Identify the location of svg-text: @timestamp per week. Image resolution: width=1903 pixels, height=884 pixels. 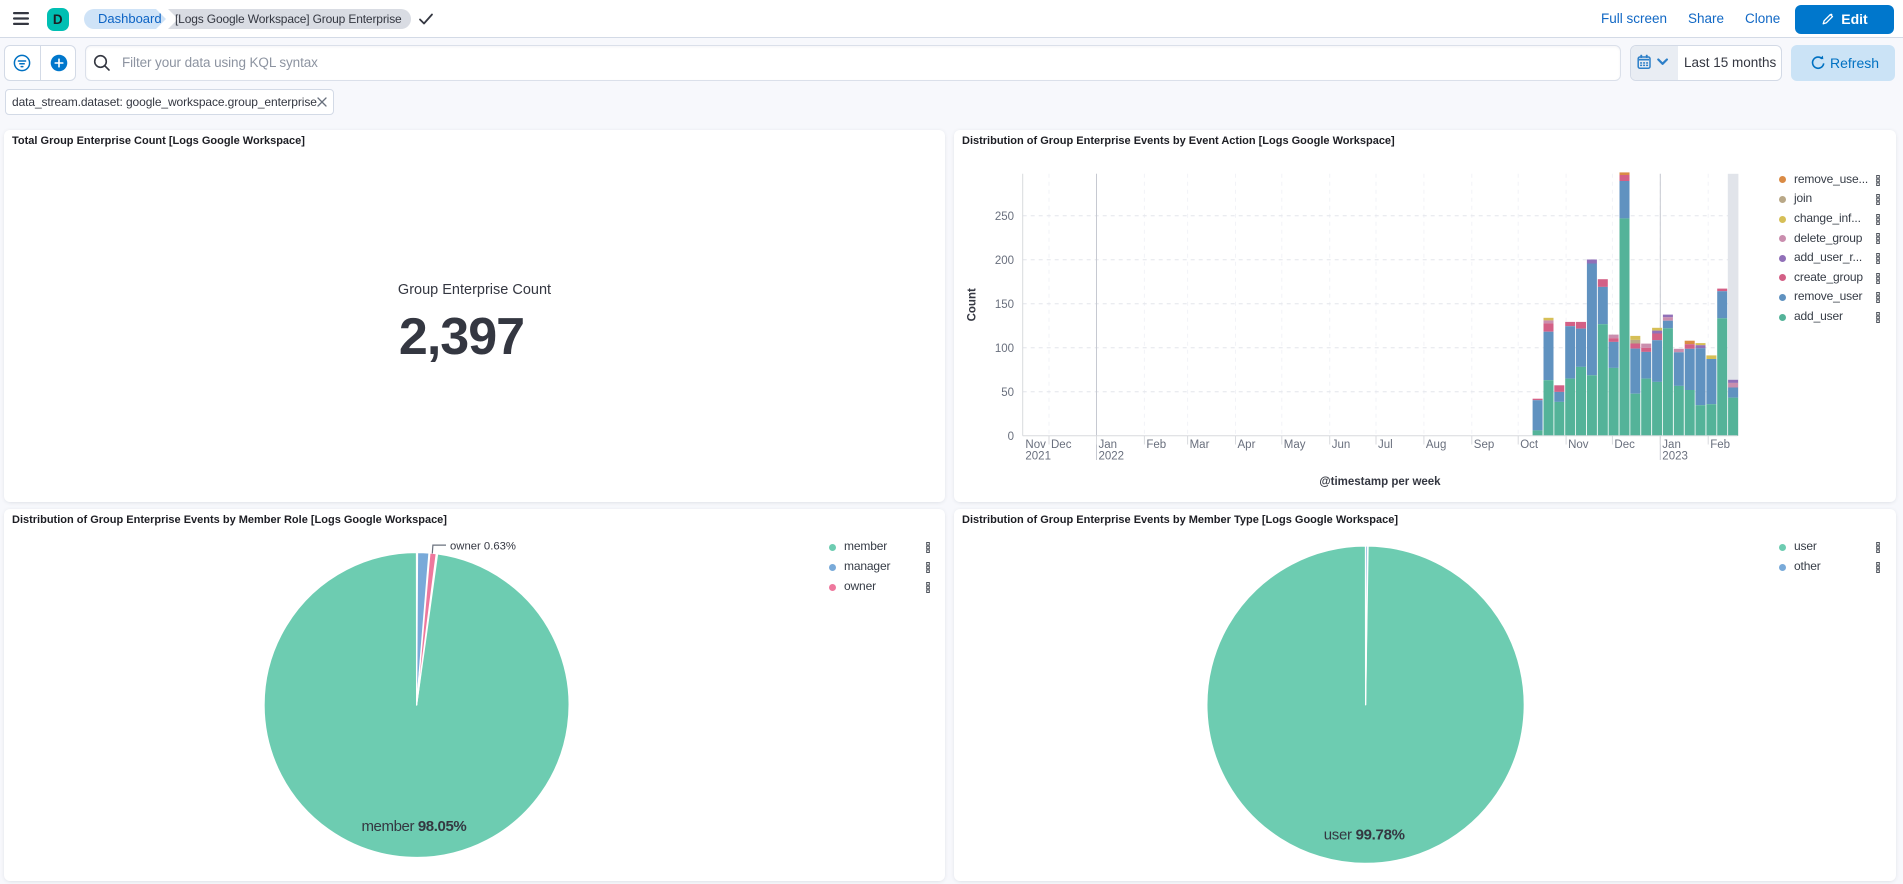
(1380, 482).